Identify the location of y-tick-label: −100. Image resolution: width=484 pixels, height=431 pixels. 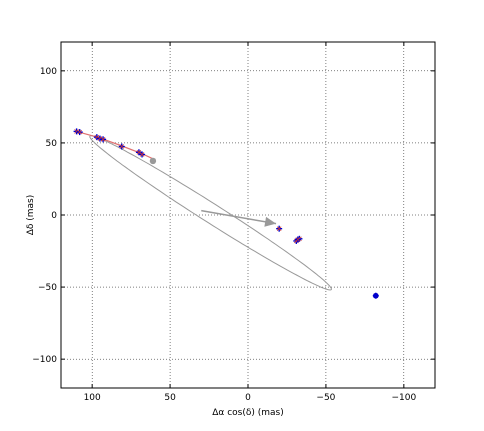
(44, 360).